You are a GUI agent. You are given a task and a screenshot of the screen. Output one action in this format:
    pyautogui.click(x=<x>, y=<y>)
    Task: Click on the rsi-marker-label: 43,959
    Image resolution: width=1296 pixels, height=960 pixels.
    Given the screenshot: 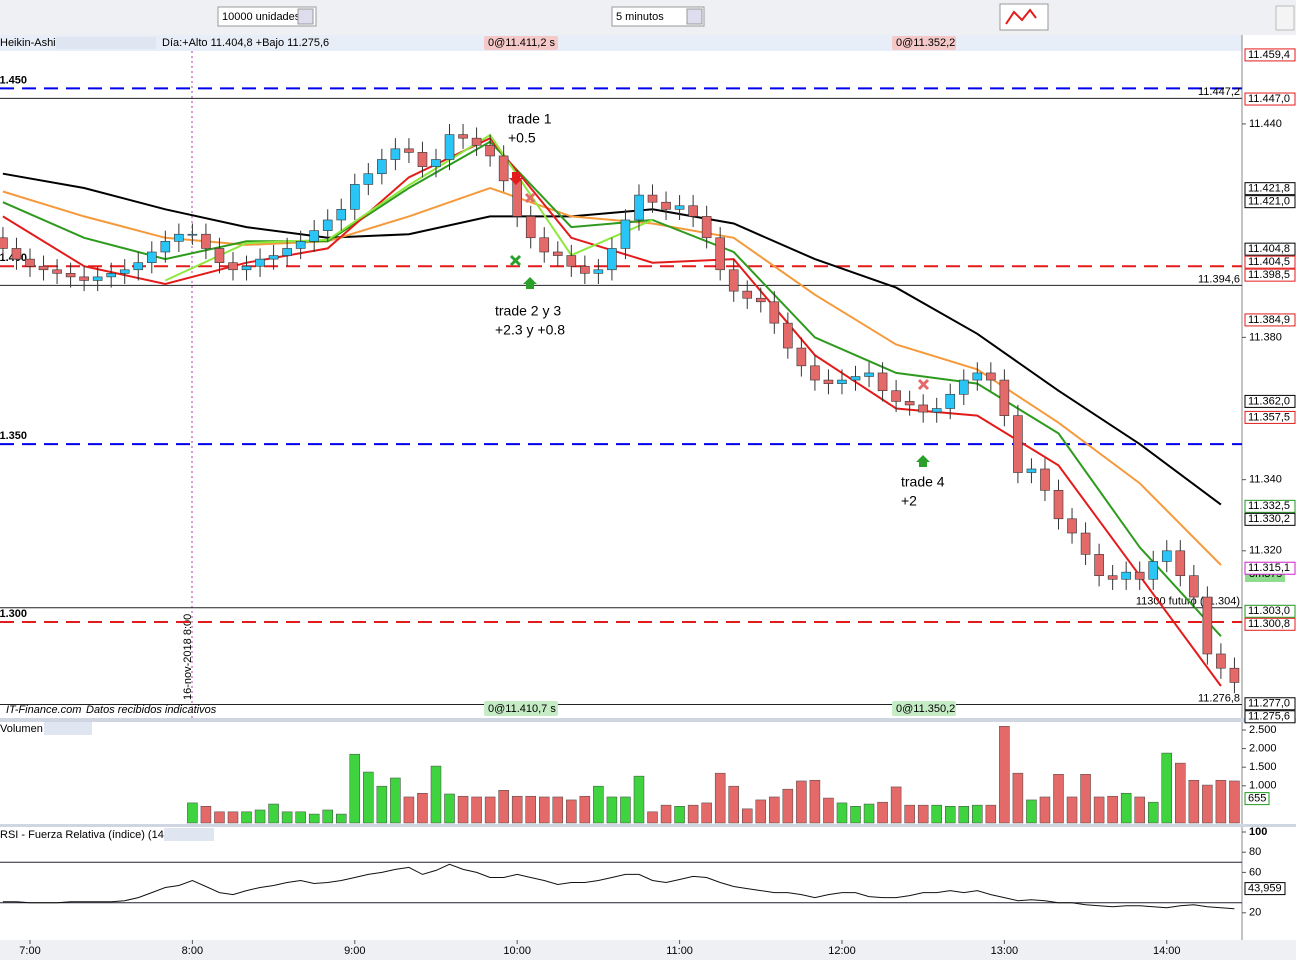 What is the action you would take?
    pyautogui.click(x=1265, y=889)
    